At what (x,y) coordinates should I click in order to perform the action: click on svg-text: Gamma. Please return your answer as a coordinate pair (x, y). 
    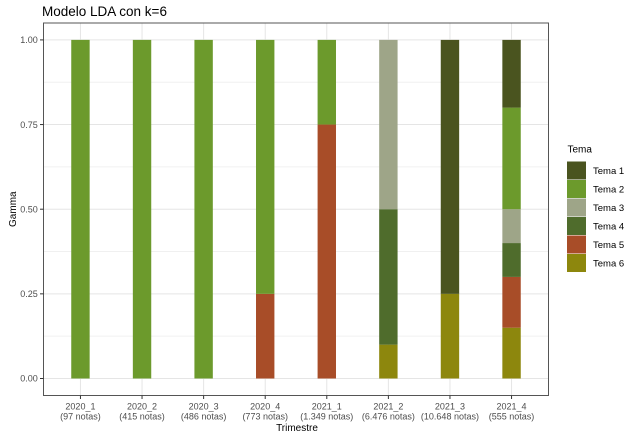
    Looking at the image, I should click on (13, 209).